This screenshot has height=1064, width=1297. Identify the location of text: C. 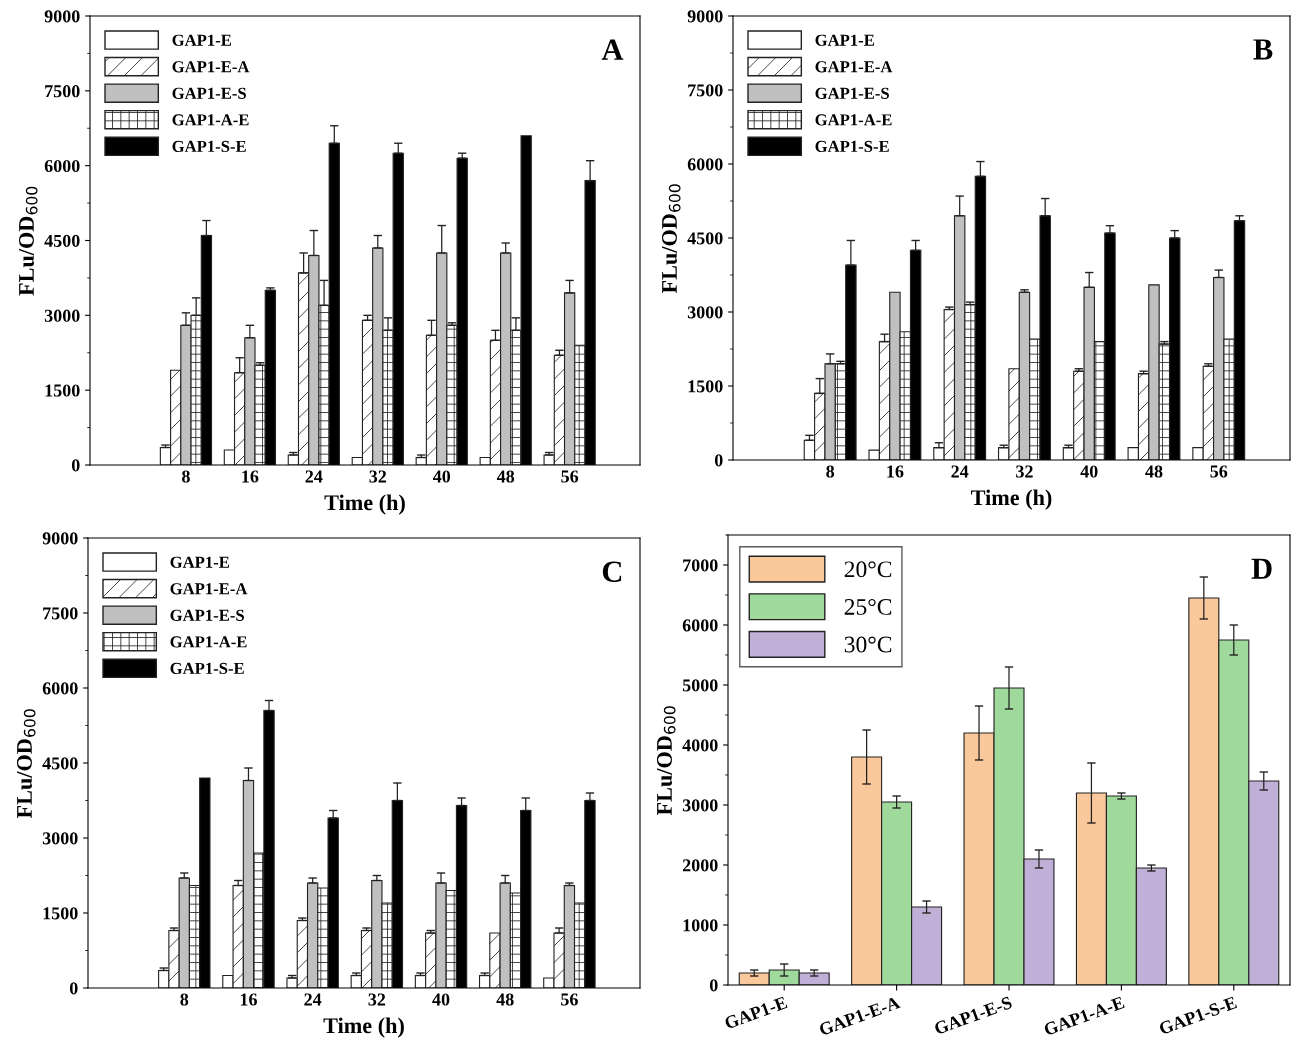
(612, 571).